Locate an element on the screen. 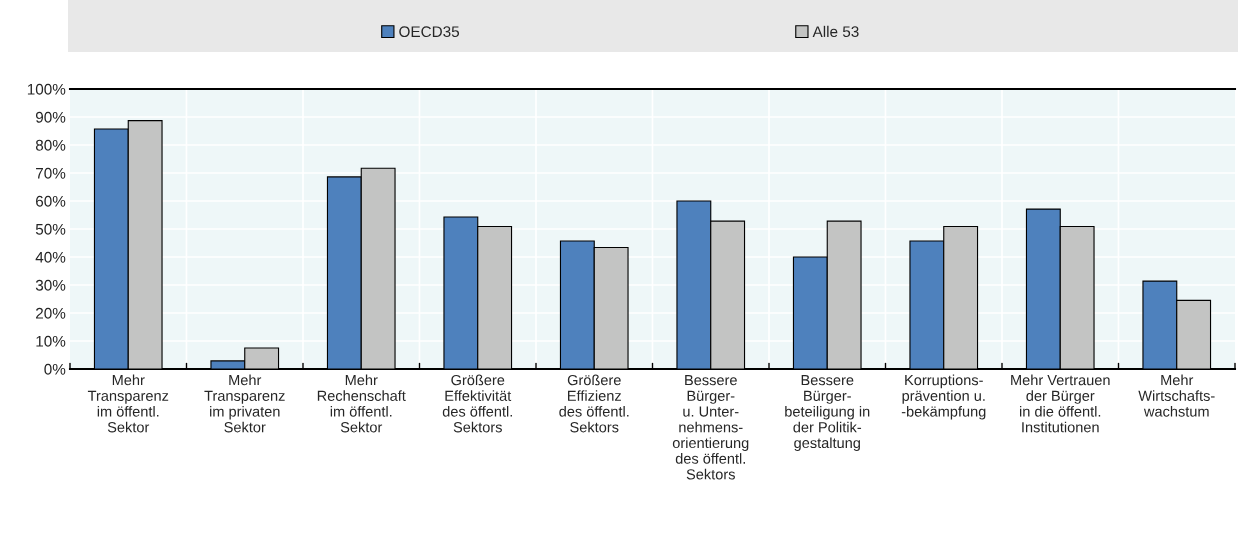  y-tick-label: 100% is located at coordinates (46, 89).